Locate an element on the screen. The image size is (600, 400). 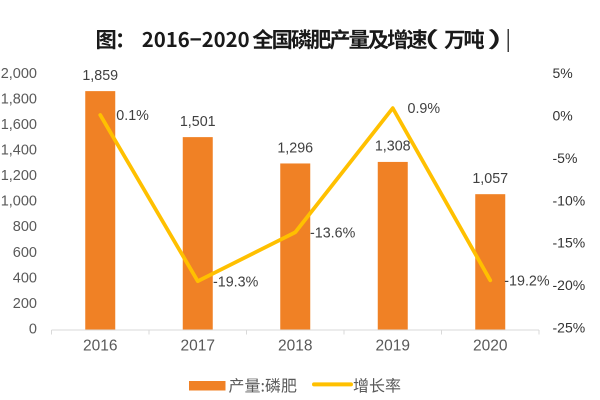
svg-text: -5% is located at coordinates (565, 158).